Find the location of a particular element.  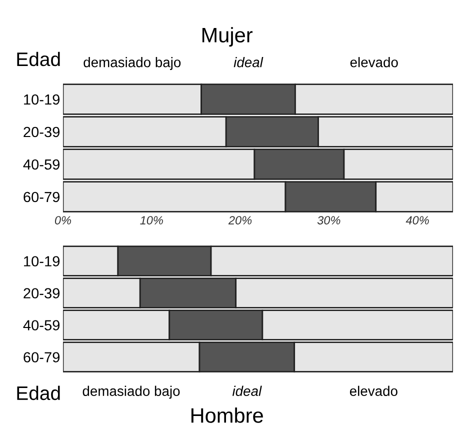

x-tick-label: 10% is located at coordinates (151, 220).